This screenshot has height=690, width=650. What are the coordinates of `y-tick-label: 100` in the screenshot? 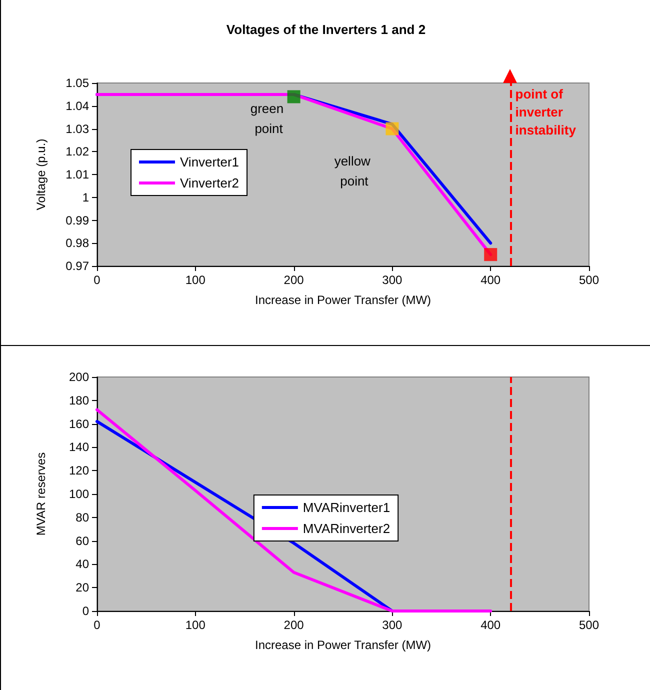 It's located at (79, 494).